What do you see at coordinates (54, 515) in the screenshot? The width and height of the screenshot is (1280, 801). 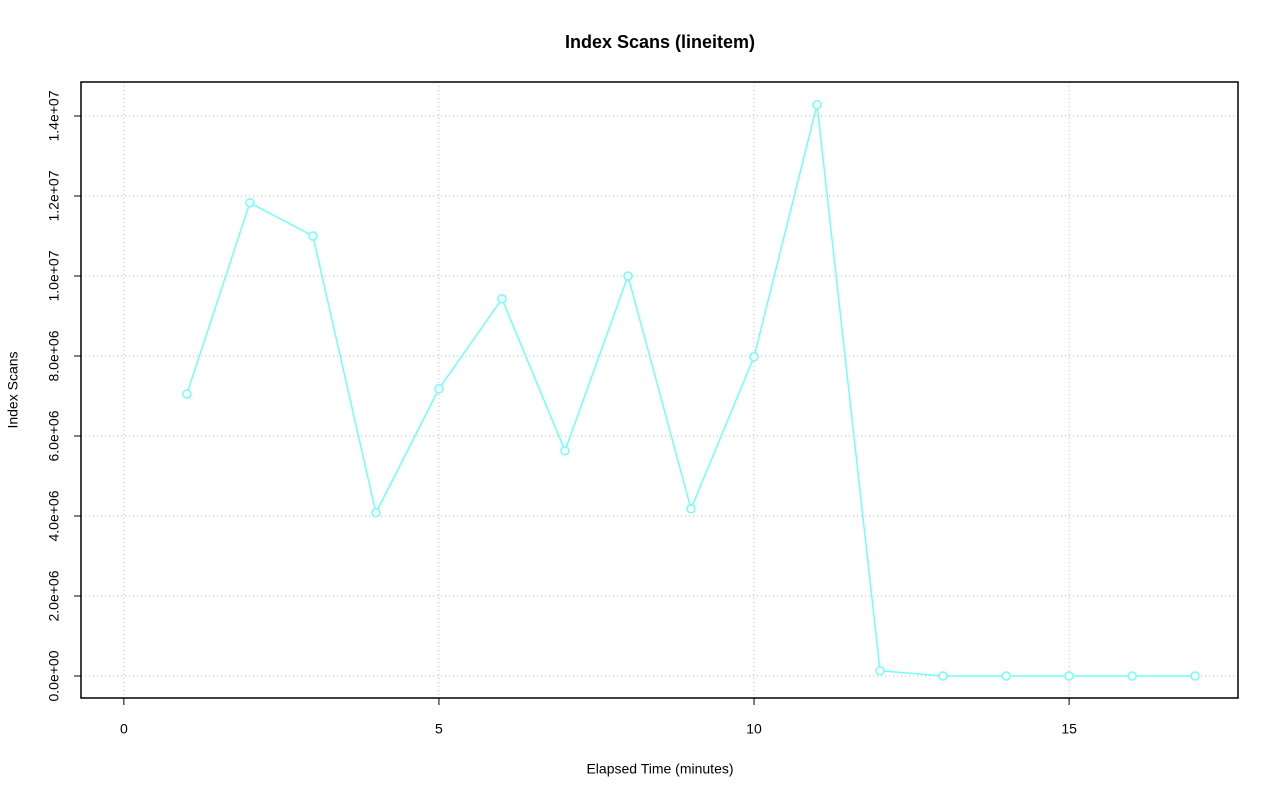 I see `y-tick-label: 4.0e+06` at bounding box center [54, 515].